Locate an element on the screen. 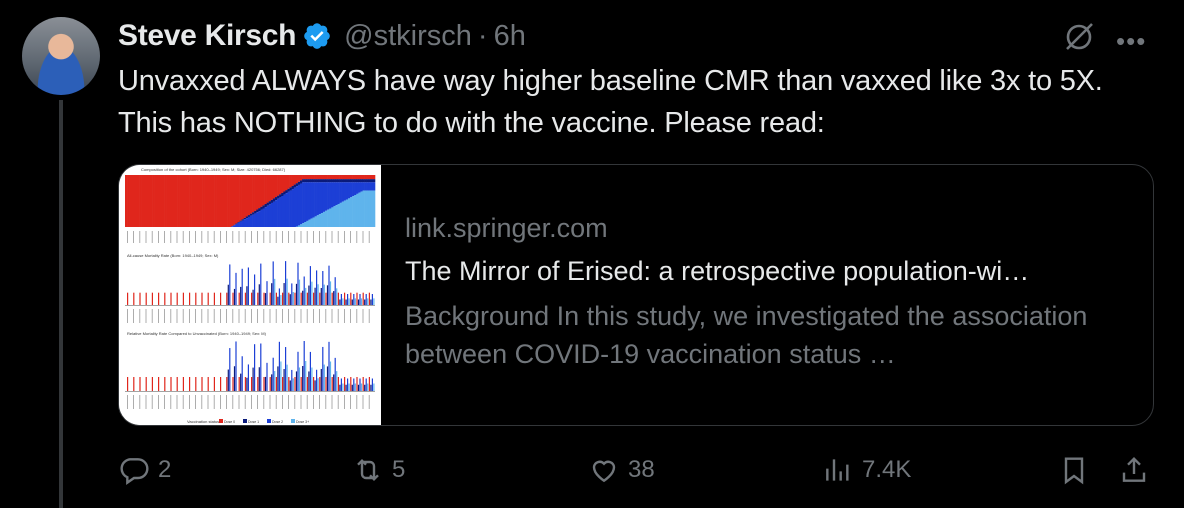 This screenshot has height=508, width=1184. grok-icon is located at coordinates (1079, 37).